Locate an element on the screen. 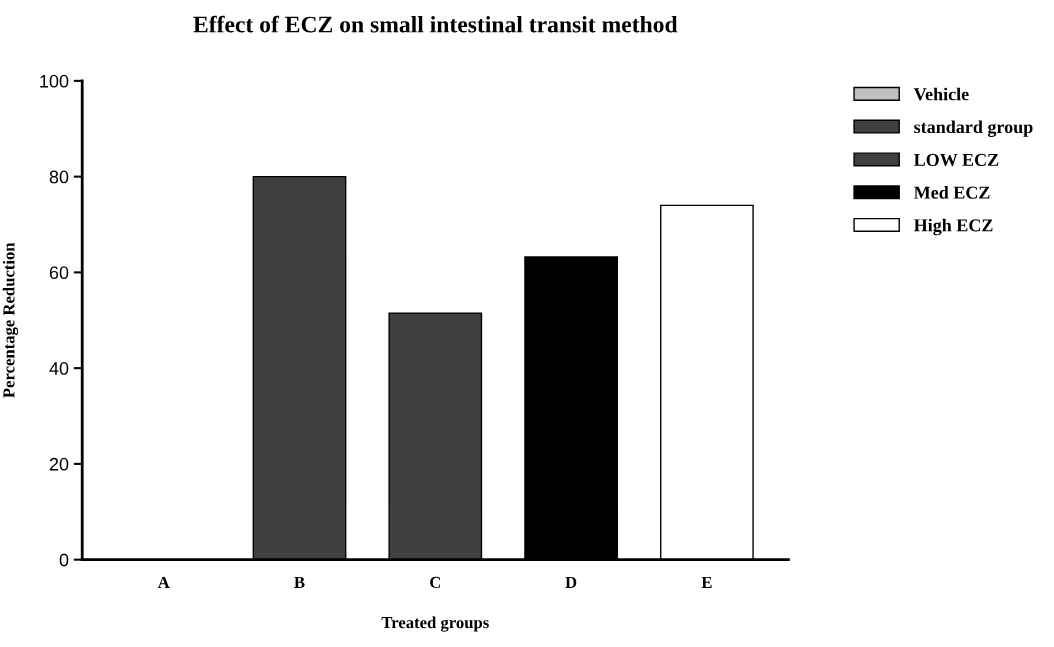  y-tick-label: 100 is located at coordinates (54, 81).